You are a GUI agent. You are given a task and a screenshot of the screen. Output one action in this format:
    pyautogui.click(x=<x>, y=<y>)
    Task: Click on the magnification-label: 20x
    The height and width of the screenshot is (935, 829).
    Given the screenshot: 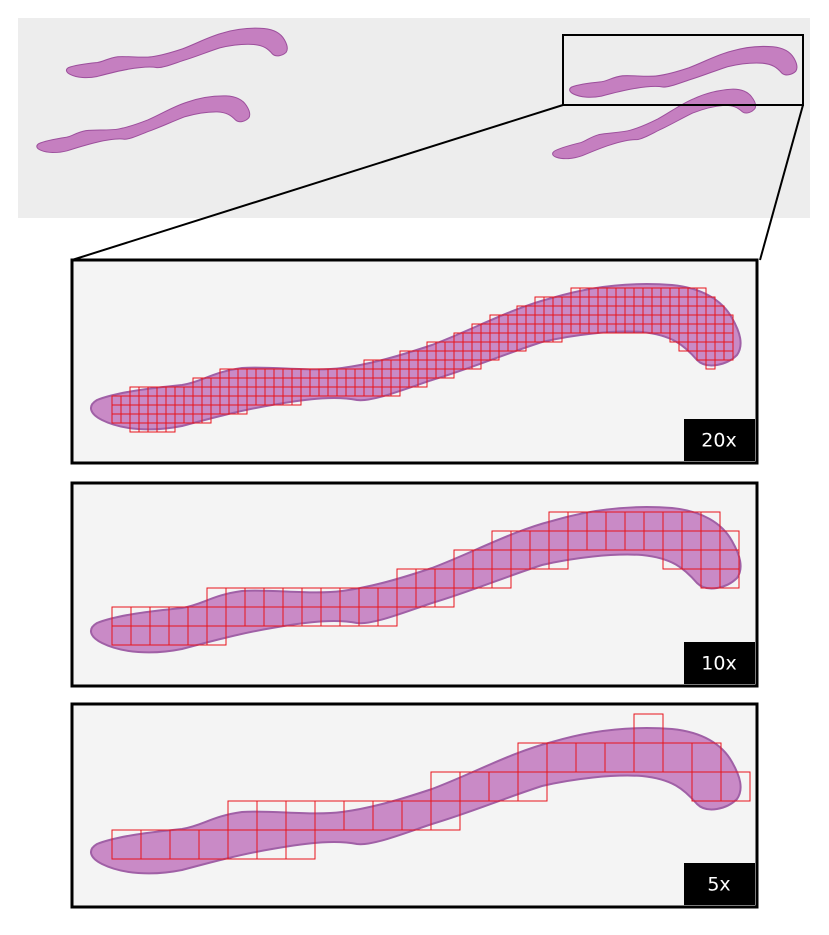 What is the action you would take?
    pyautogui.click(x=718, y=441)
    